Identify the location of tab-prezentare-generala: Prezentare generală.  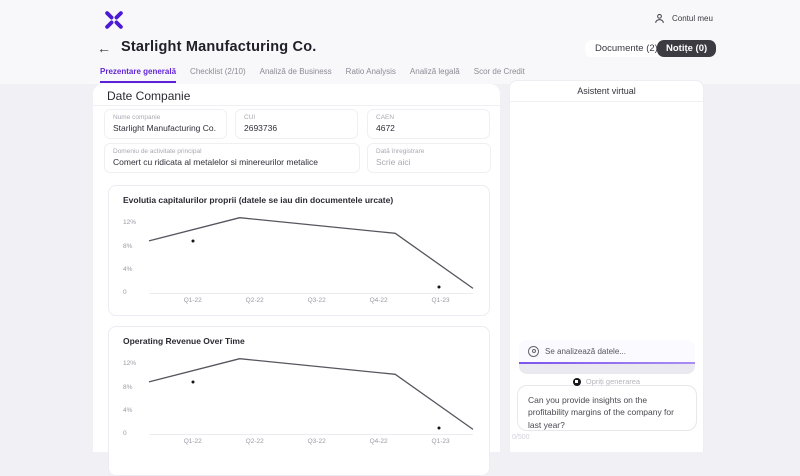
(138, 75).